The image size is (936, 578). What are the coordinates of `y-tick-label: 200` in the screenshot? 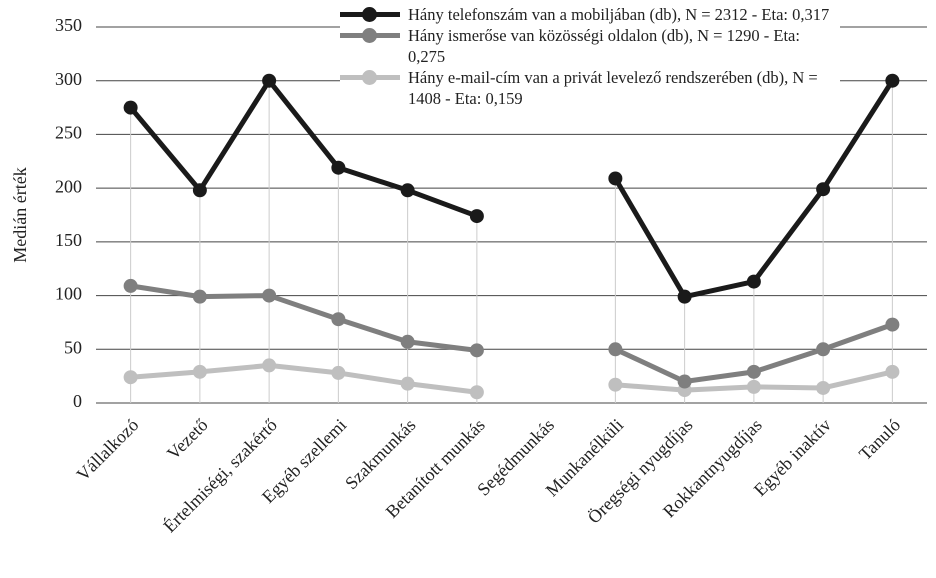 It's located at (68, 186).